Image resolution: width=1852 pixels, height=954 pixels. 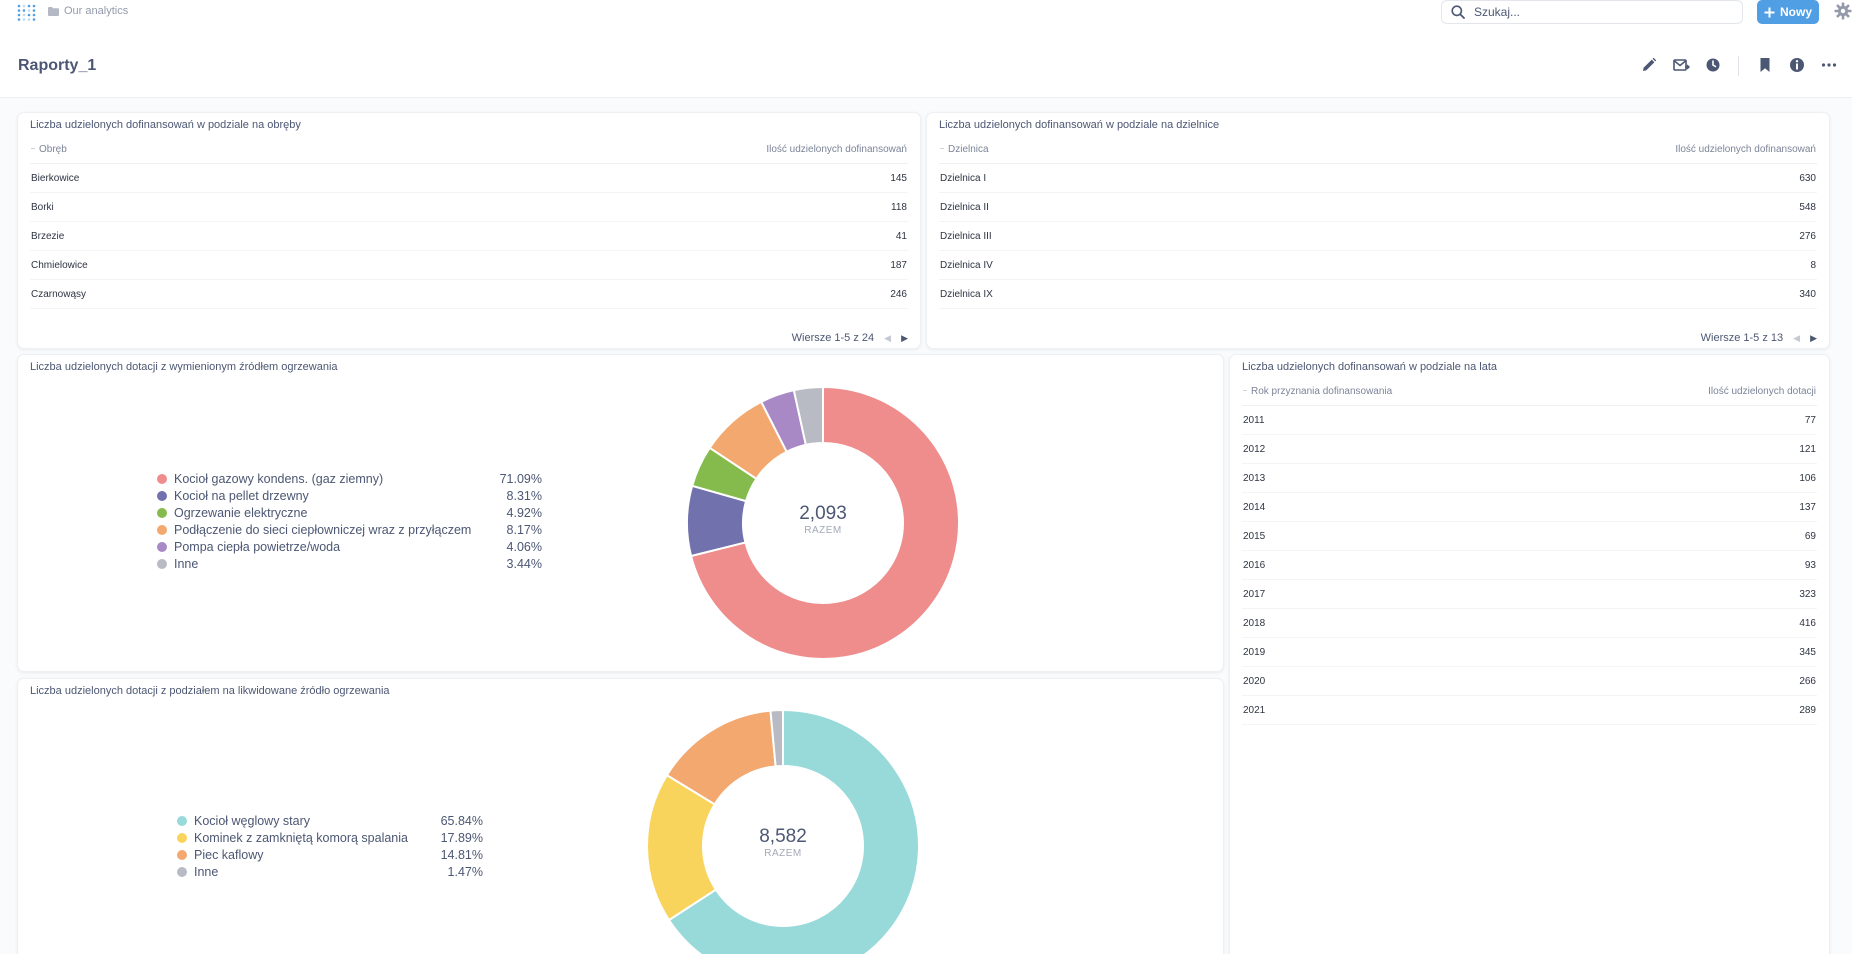 I want to click on table-row: 2014 137, so click(x=1529, y=507).